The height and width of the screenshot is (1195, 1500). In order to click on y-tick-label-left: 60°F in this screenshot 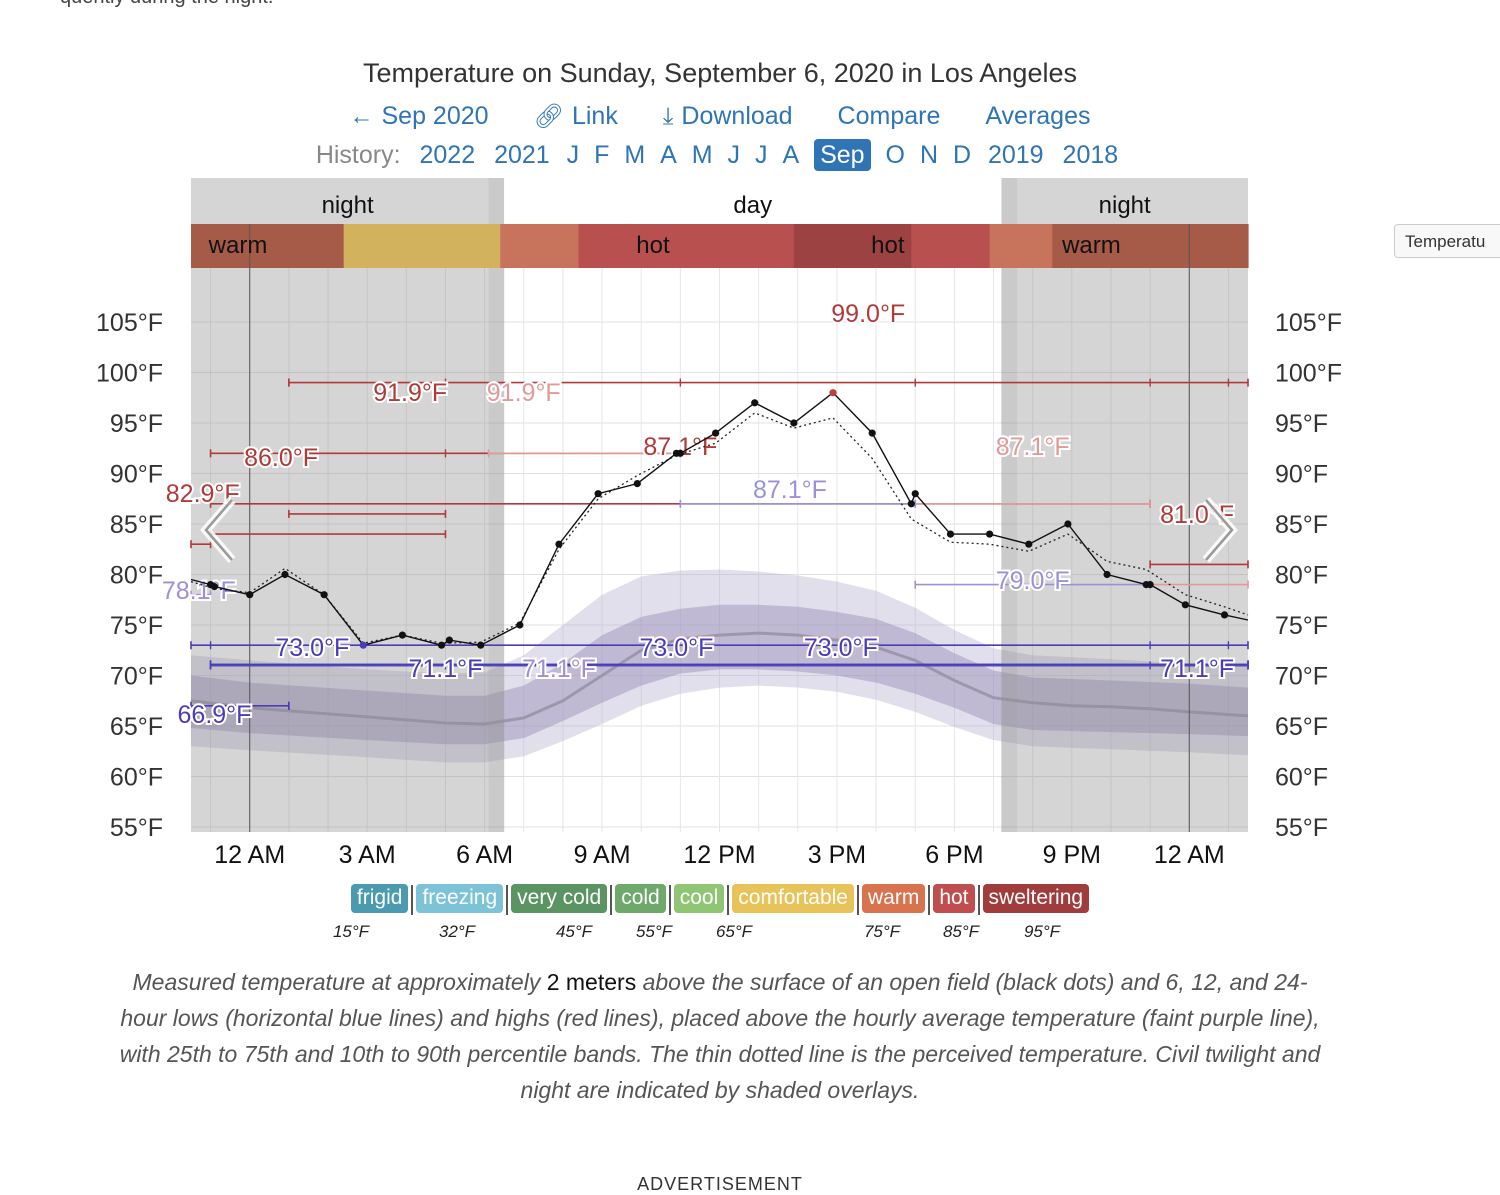, I will do `click(136, 778)`.